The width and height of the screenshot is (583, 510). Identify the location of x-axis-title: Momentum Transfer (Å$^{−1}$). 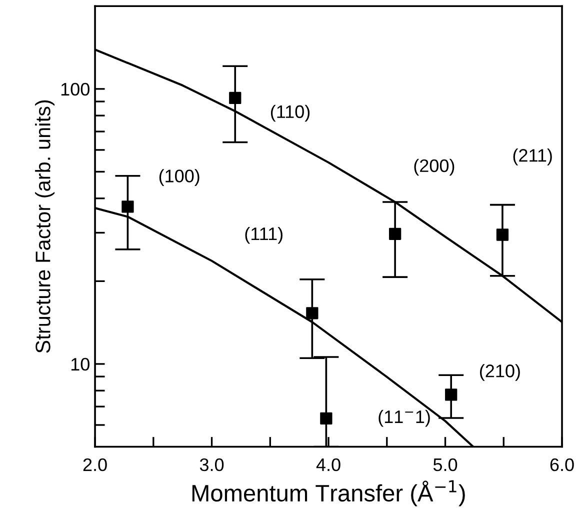
(328, 493).